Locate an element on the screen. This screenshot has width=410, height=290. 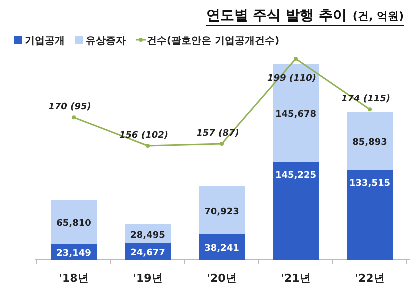
data-label: 23,149 is located at coordinates (74, 254).